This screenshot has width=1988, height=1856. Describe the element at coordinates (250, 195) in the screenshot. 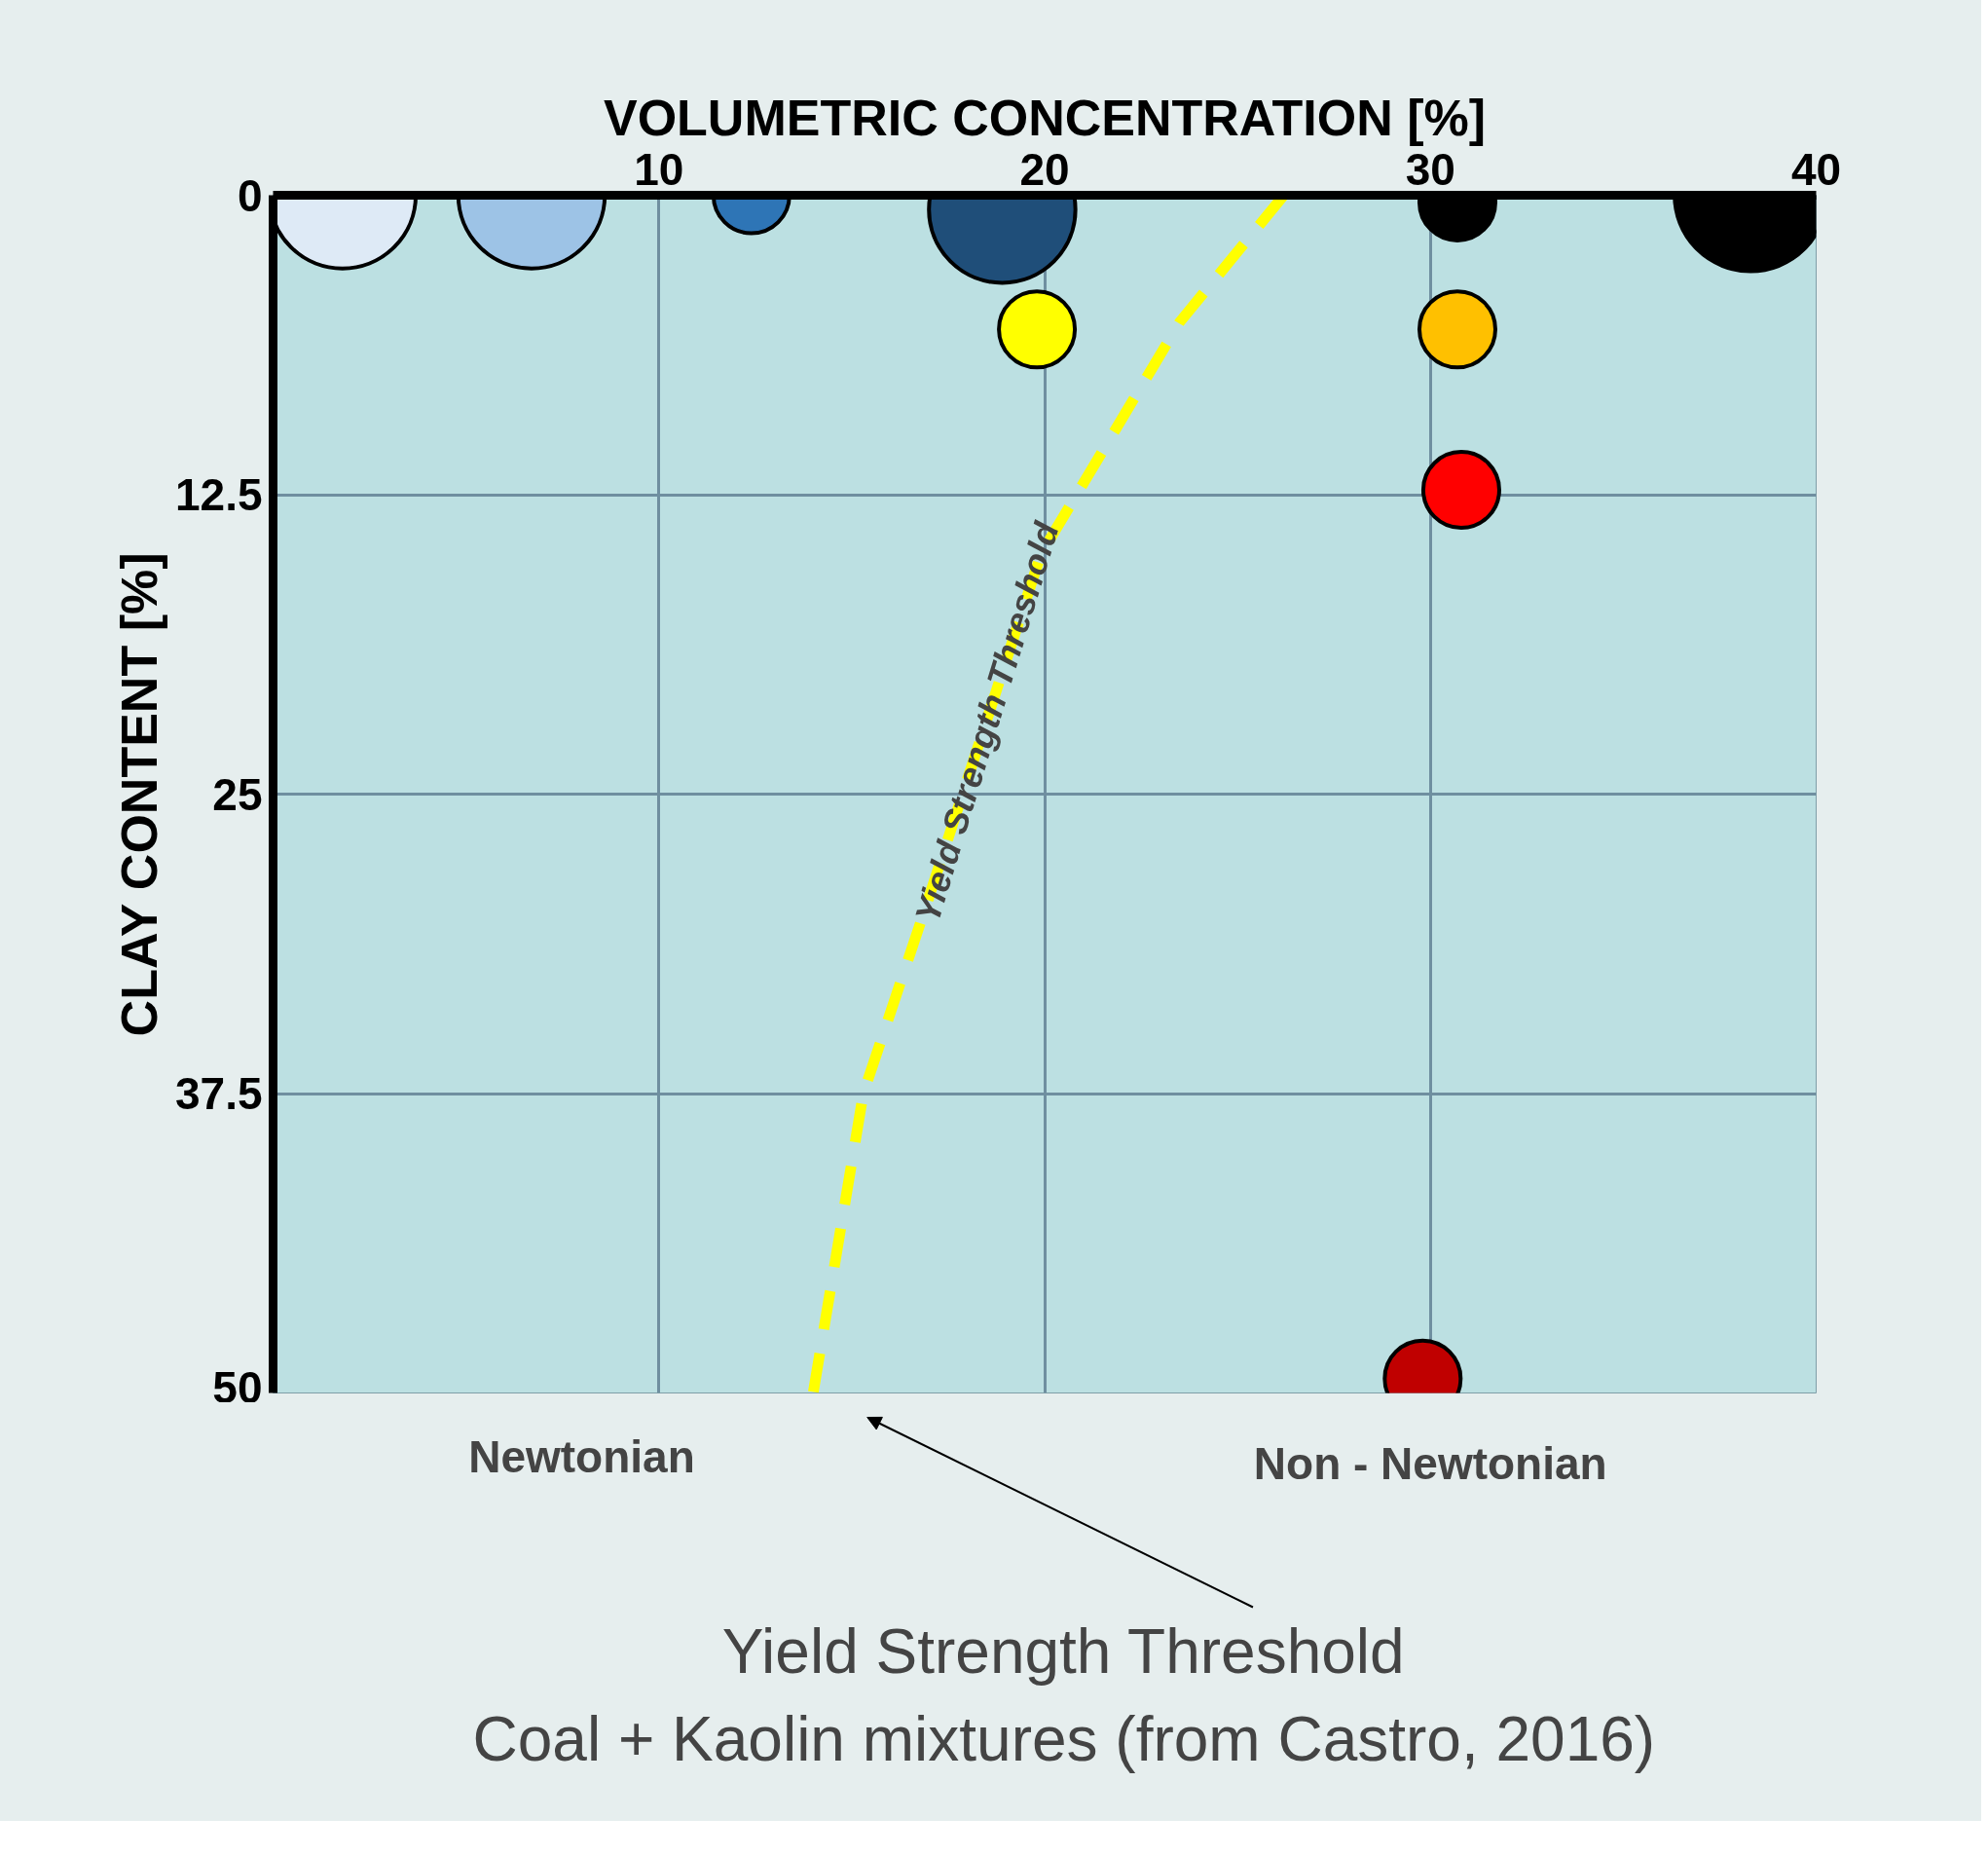

I see `y-tick-label: 0` at that location.